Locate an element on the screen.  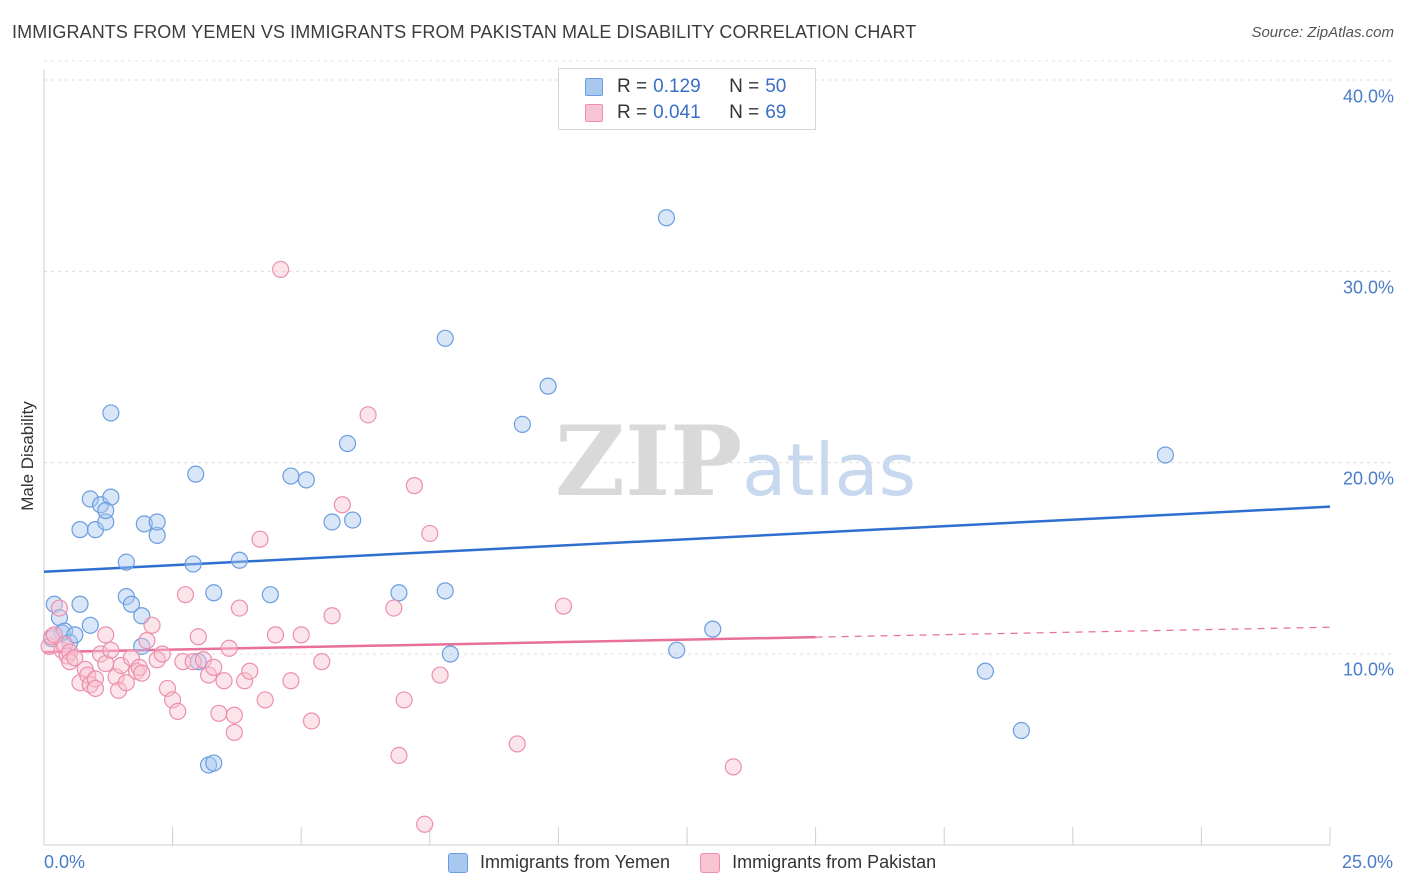
legend-n-value-yemen: 50 is located at coordinates (776, 86).